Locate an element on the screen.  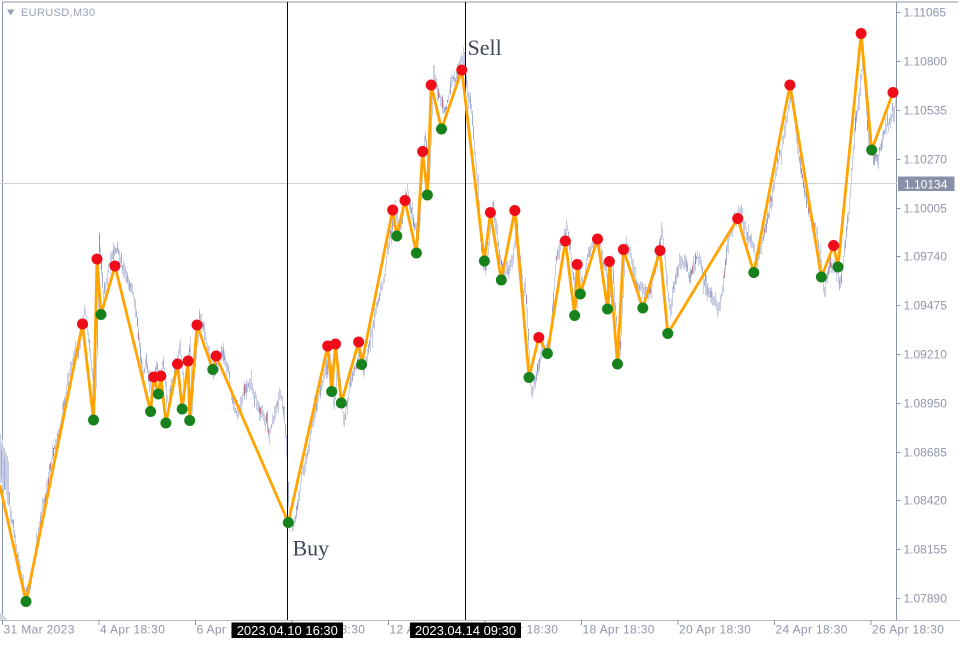
svg-text: 2023.04.10 16:30 is located at coordinates (287, 630).